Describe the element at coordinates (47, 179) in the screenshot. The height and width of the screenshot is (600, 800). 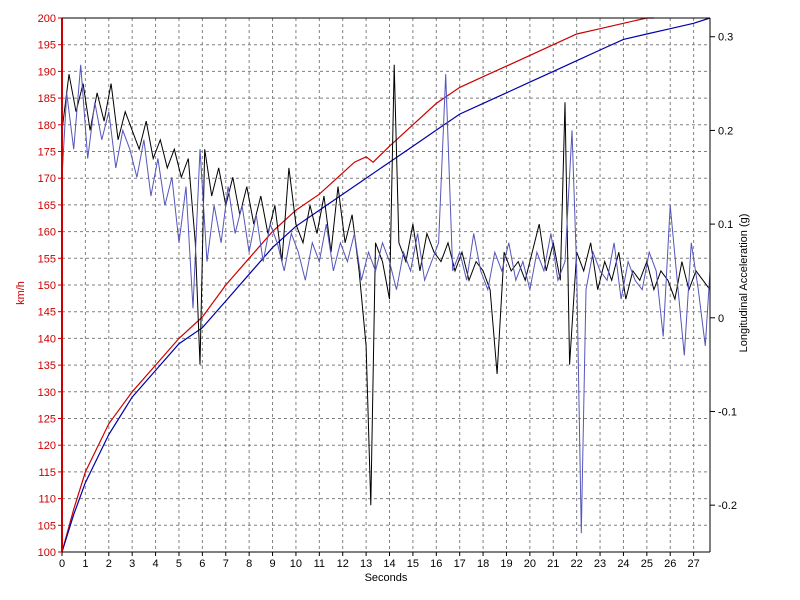
I see `left-tick-label: 170` at that location.